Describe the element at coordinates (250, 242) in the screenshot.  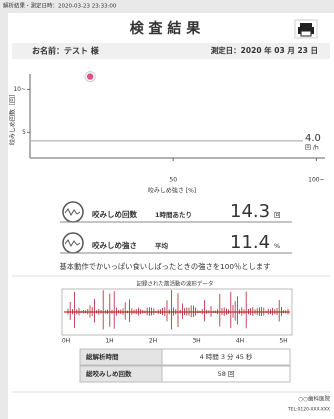
I see `result-value: 11.4` at that location.